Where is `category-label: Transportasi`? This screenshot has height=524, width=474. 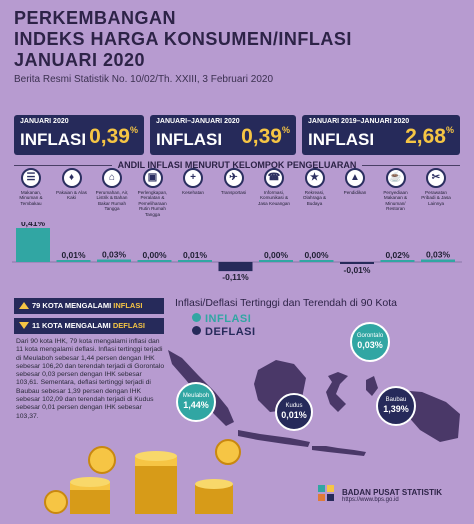
category-label: Transportasi is located at coordinates (233, 192).